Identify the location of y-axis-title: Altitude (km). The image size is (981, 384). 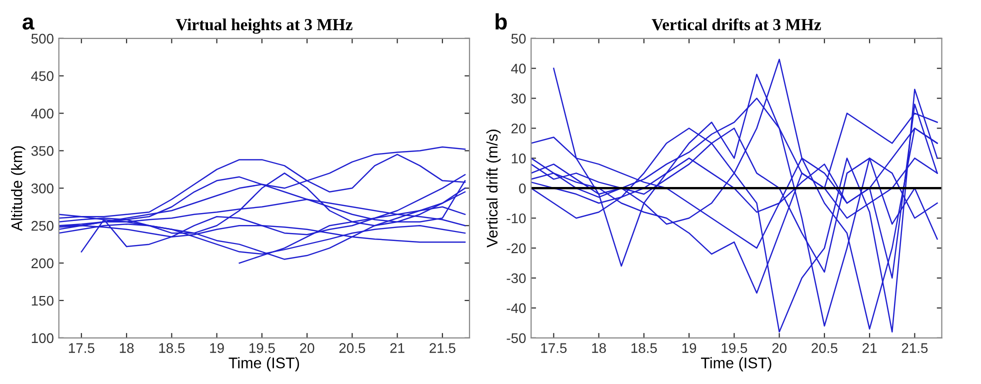
(18, 188).